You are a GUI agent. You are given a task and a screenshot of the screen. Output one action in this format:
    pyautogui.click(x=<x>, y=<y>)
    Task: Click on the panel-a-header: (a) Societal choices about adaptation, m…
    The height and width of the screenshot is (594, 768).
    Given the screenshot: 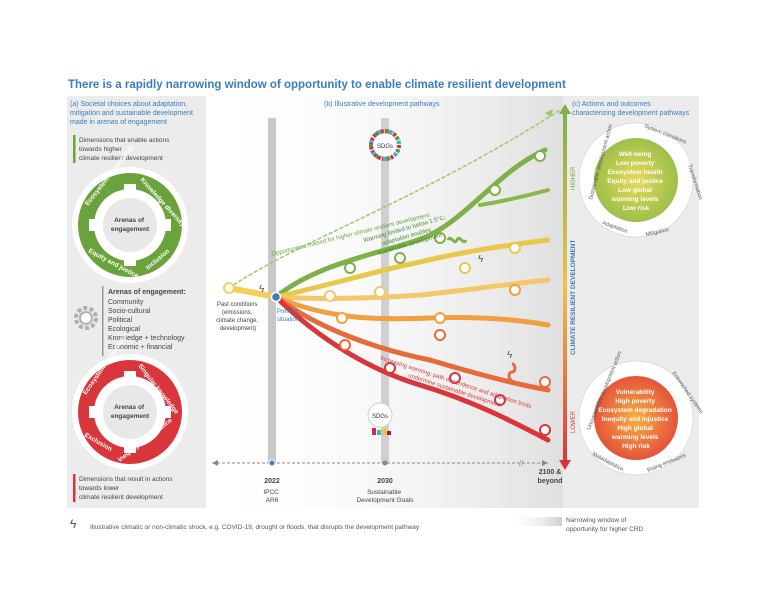 What is the action you would take?
    pyautogui.click(x=132, y=113)
    